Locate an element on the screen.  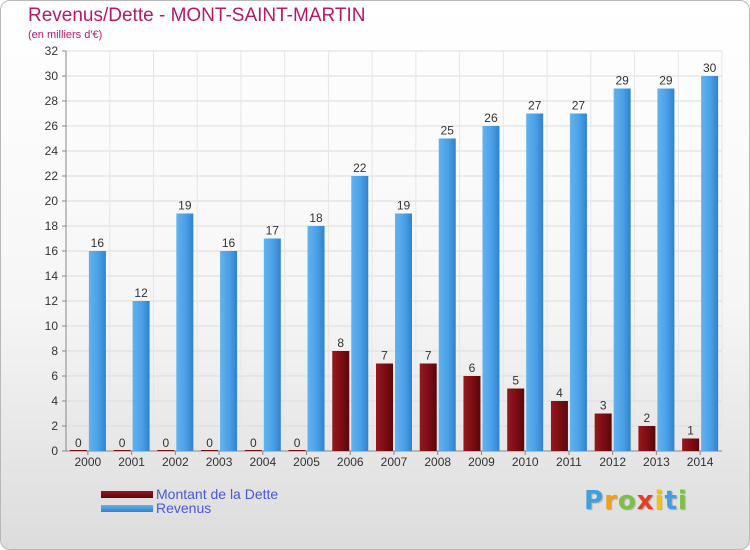
y-tick-label: 30 is located at coordinates (52, 76).